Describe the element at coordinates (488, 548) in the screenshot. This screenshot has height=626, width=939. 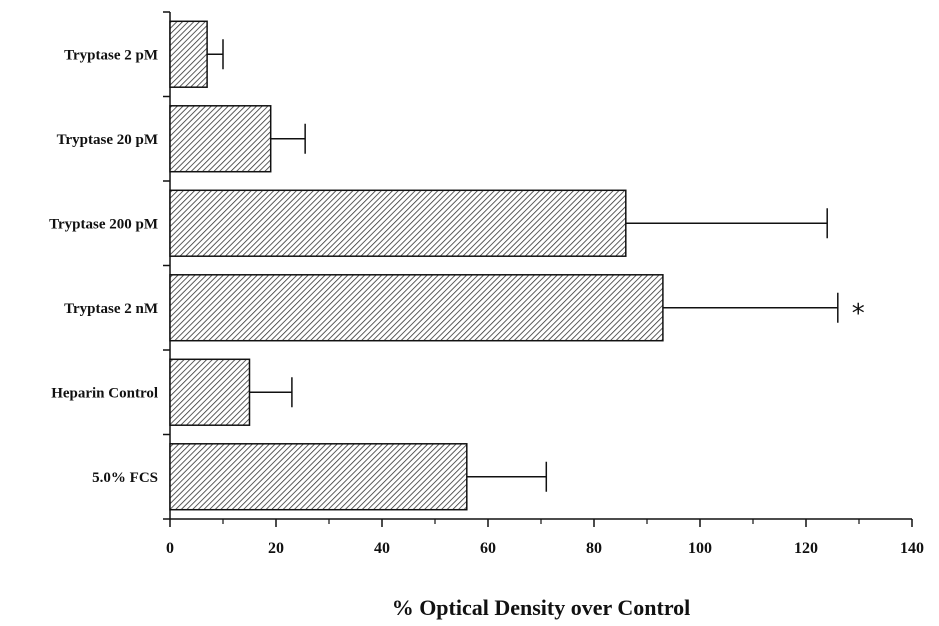
I see `x-tick-label: 60` at that location.